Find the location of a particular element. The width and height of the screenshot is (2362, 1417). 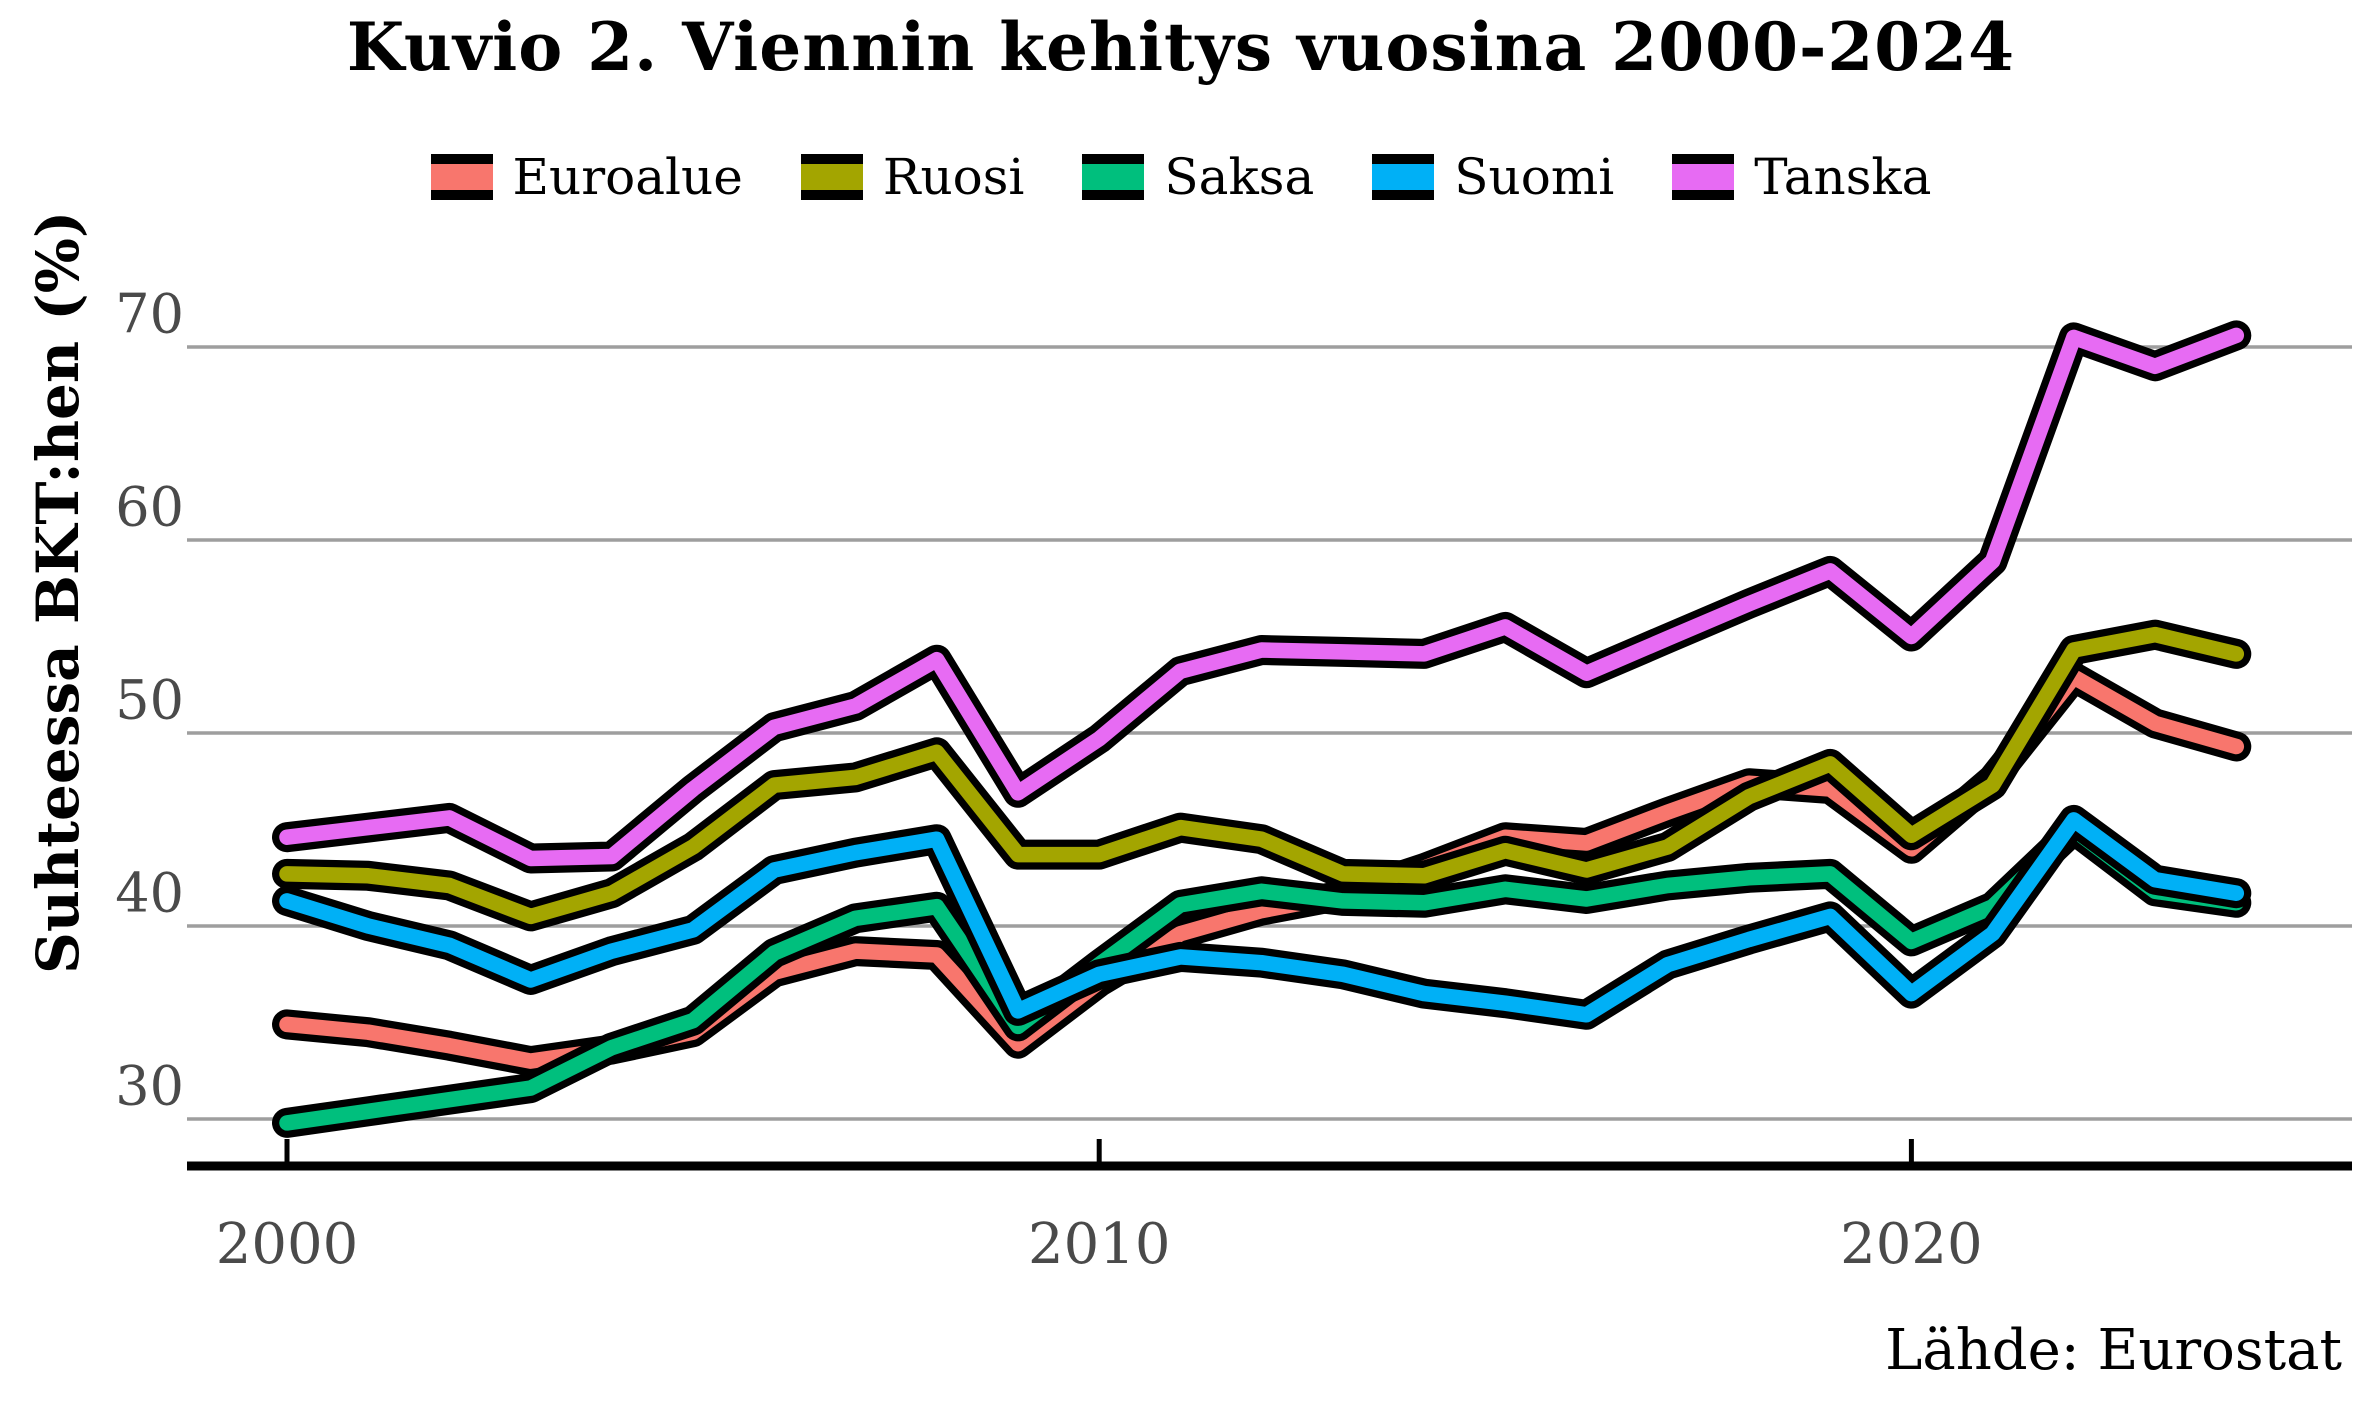

legend-item-euroalue: Euroalue is located at coordinates (586, 177).